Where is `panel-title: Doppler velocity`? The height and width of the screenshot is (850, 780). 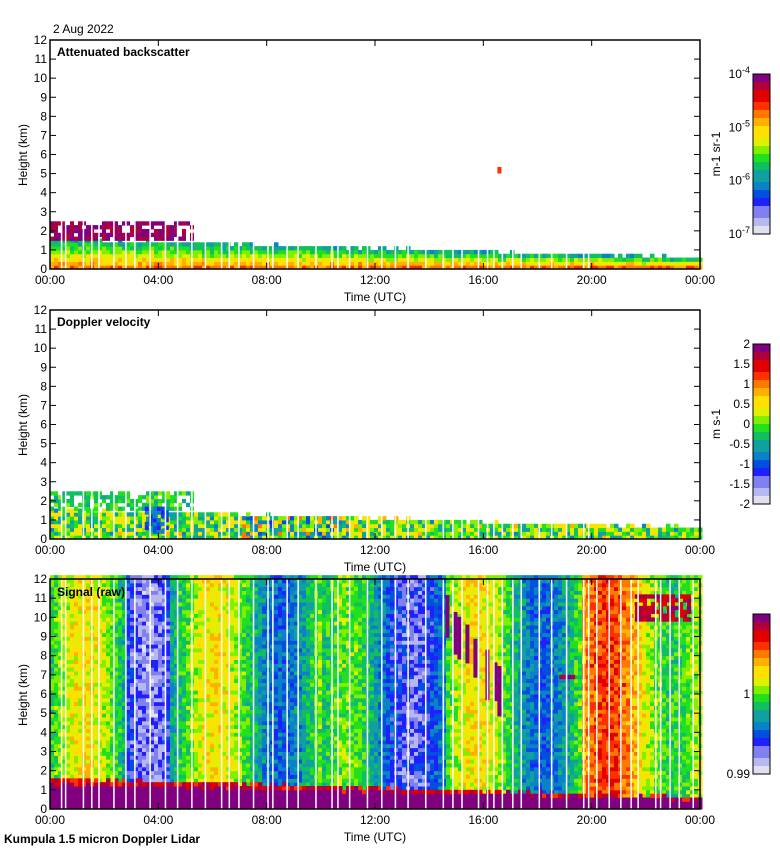 panel-title: Doppler velocity is located at coordinates (104, 322).